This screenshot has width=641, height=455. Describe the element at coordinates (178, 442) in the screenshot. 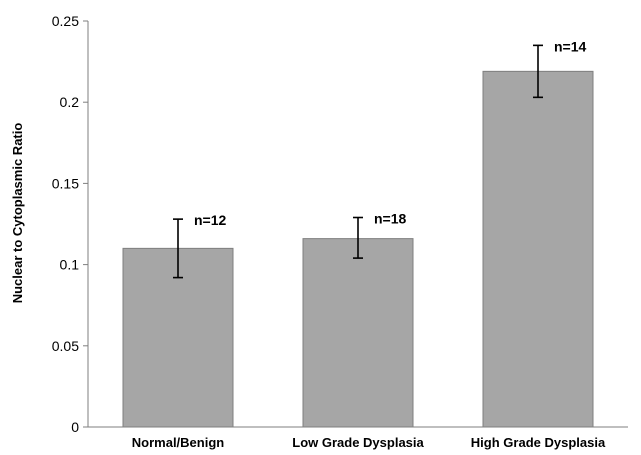

I see `category-label: Normal/Benign` at that location.